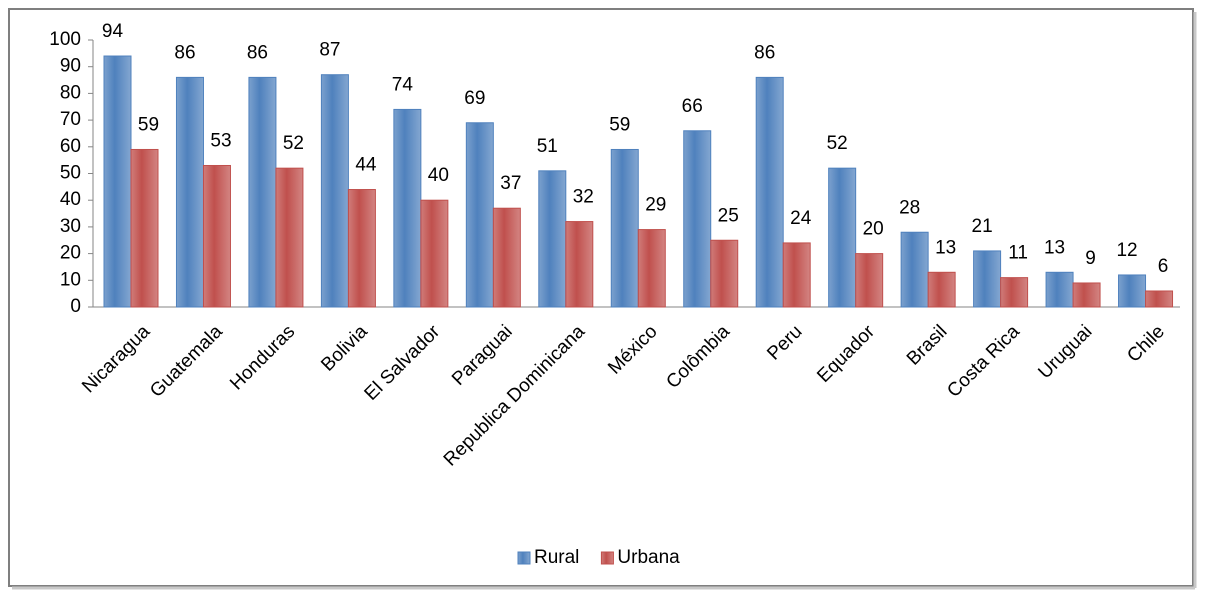 This screenshot has height=599, width=1205. What do you see at coordinates (655, 205) in the screenshot?
I see `data-label: 29` at bounding box center [655, 205].